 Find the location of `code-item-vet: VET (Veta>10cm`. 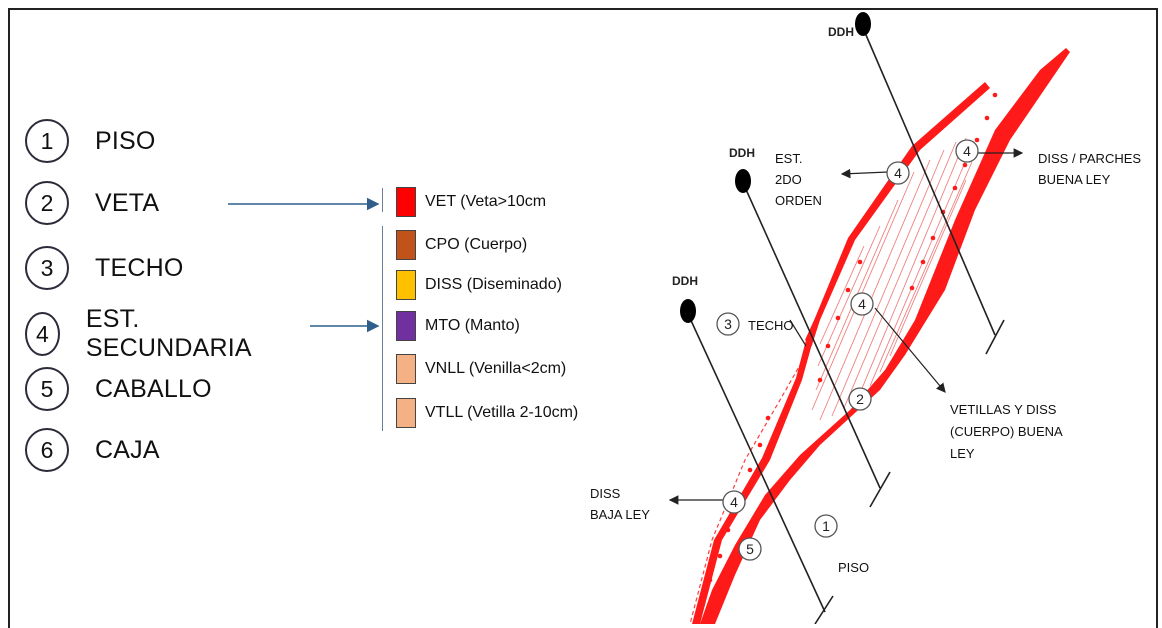

code-item-vet: VET (Veta>10cm is located at coordinates (471, 202).